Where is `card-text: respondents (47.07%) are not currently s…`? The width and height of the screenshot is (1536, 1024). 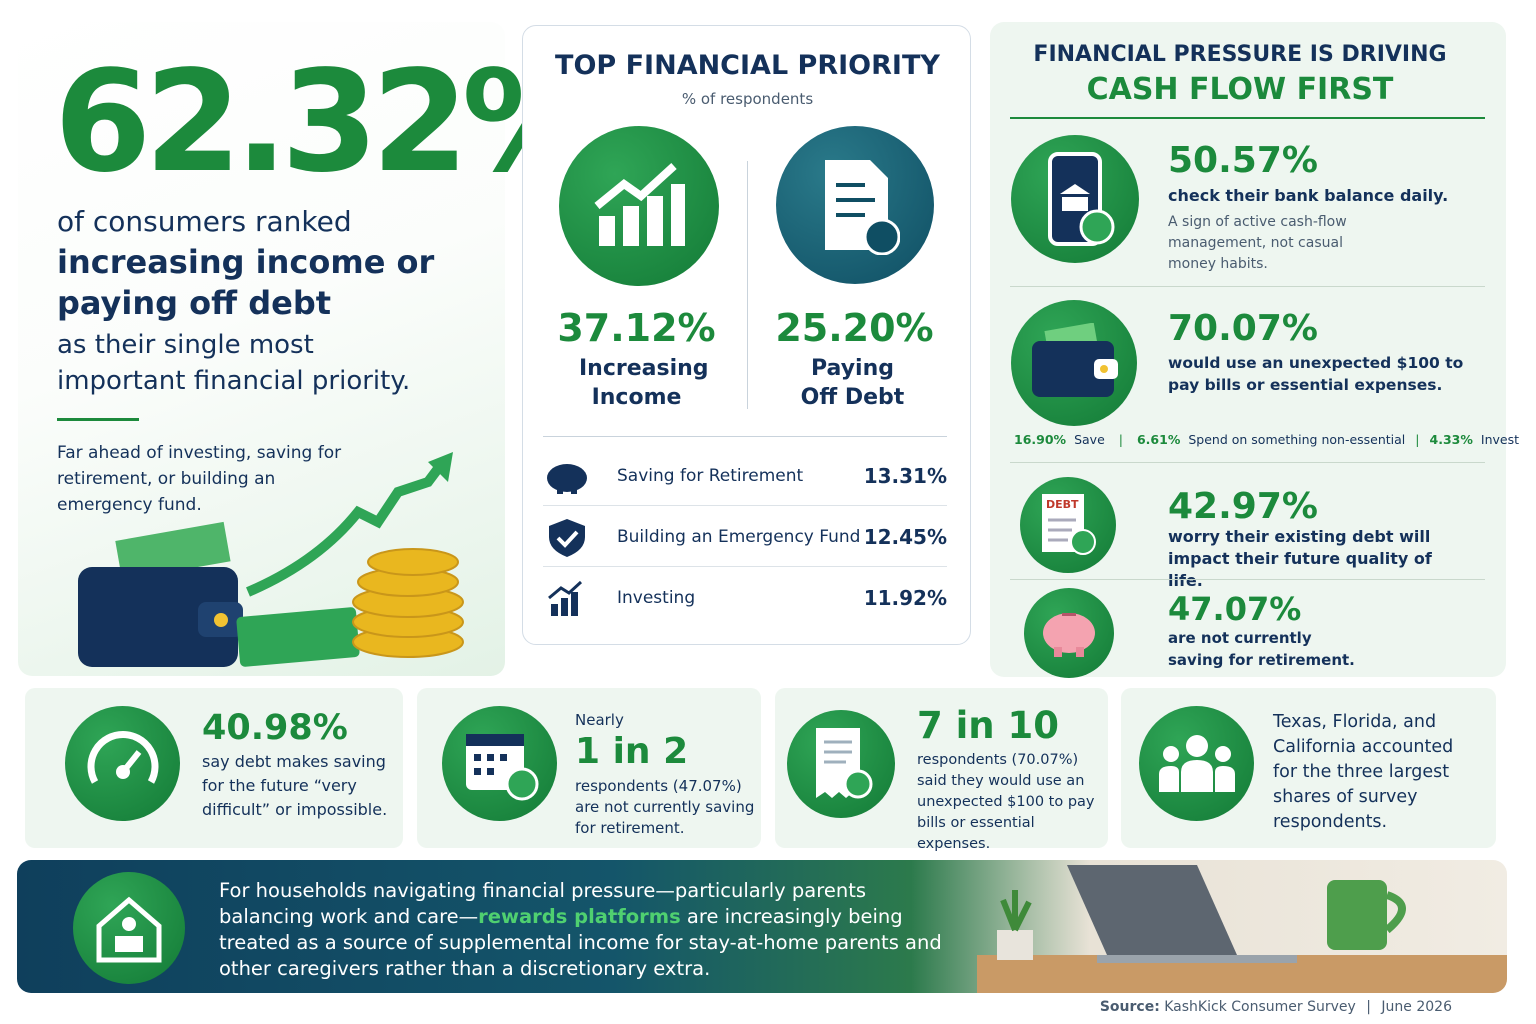
card-text: respondents (47.07%) are not currently s… is located at coordinates (665, 807).